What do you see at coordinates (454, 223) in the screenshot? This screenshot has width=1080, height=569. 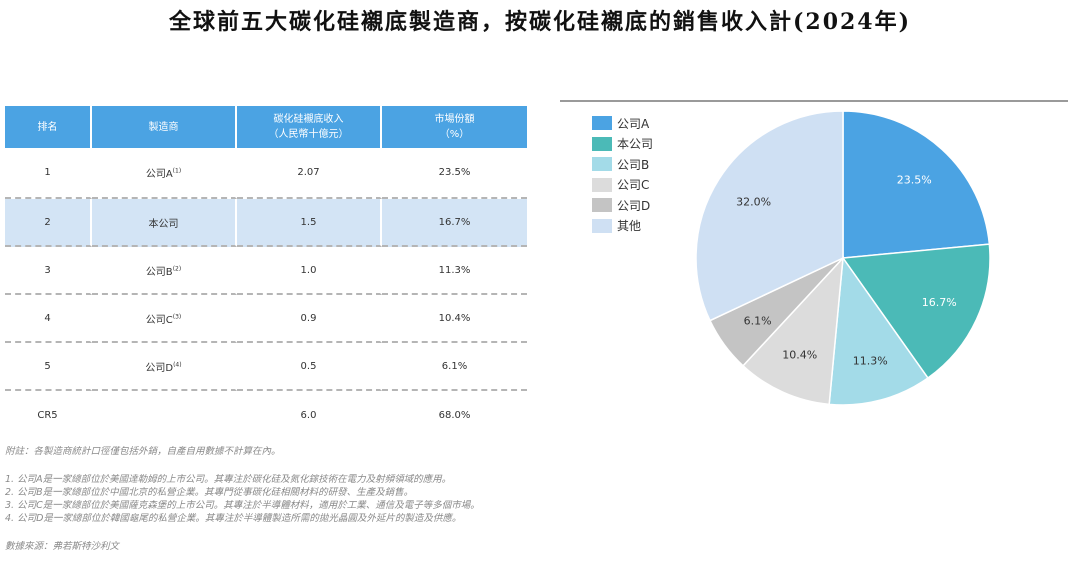 I see `cell-share: 16.7%` at bounding box center [454, 223].